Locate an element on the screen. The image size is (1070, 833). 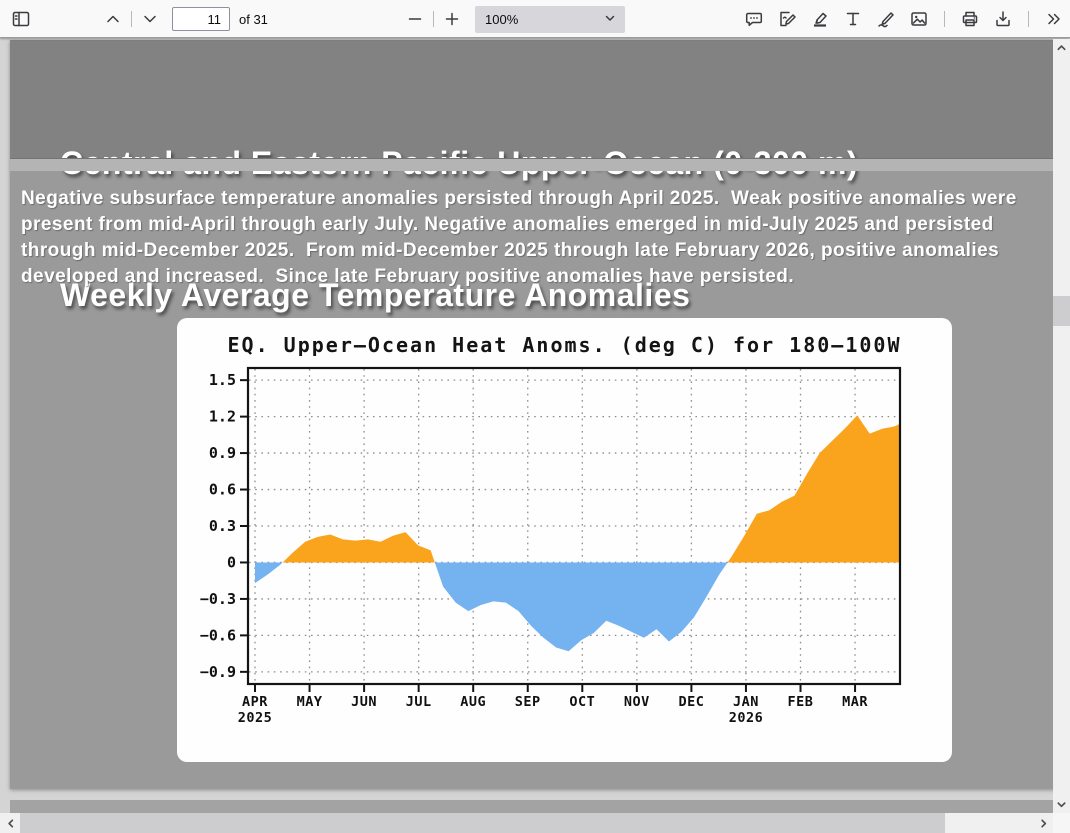
svg-text: SEP is located at coordinates (528, 702).